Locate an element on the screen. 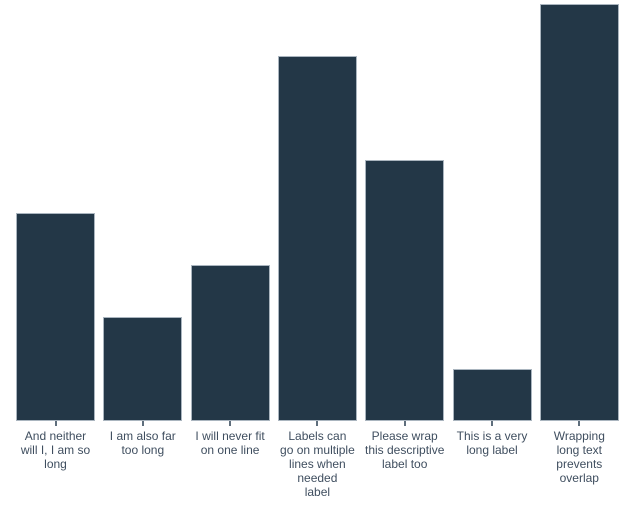  x-category-label: I will never fit on one line is located at coordinates (230, 443).